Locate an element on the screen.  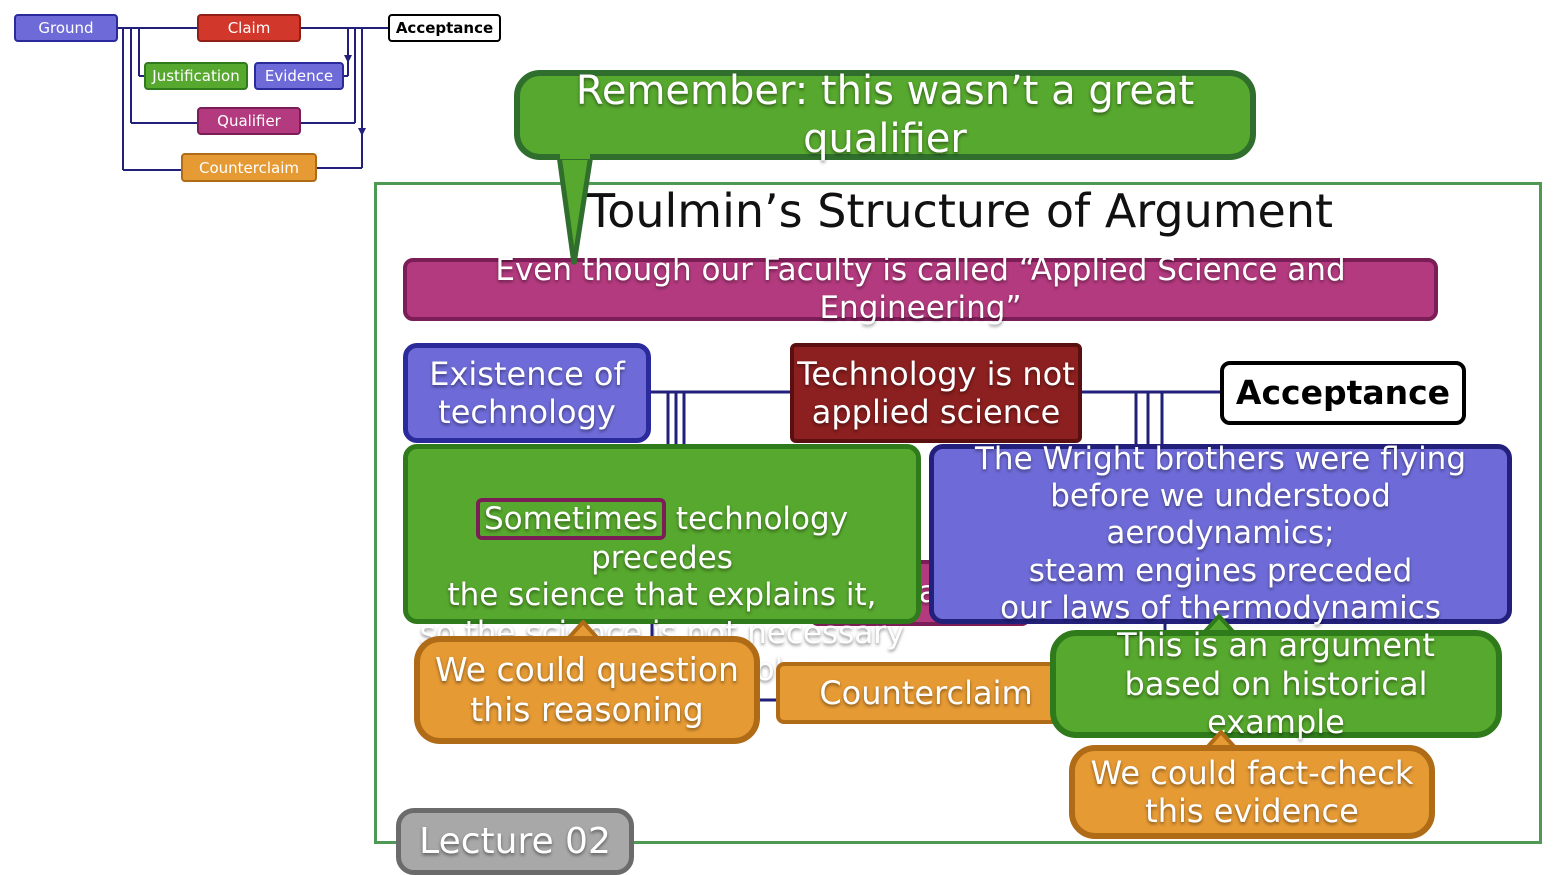
claim-node: Technology is not applied science is located at coordinates (936, 393).